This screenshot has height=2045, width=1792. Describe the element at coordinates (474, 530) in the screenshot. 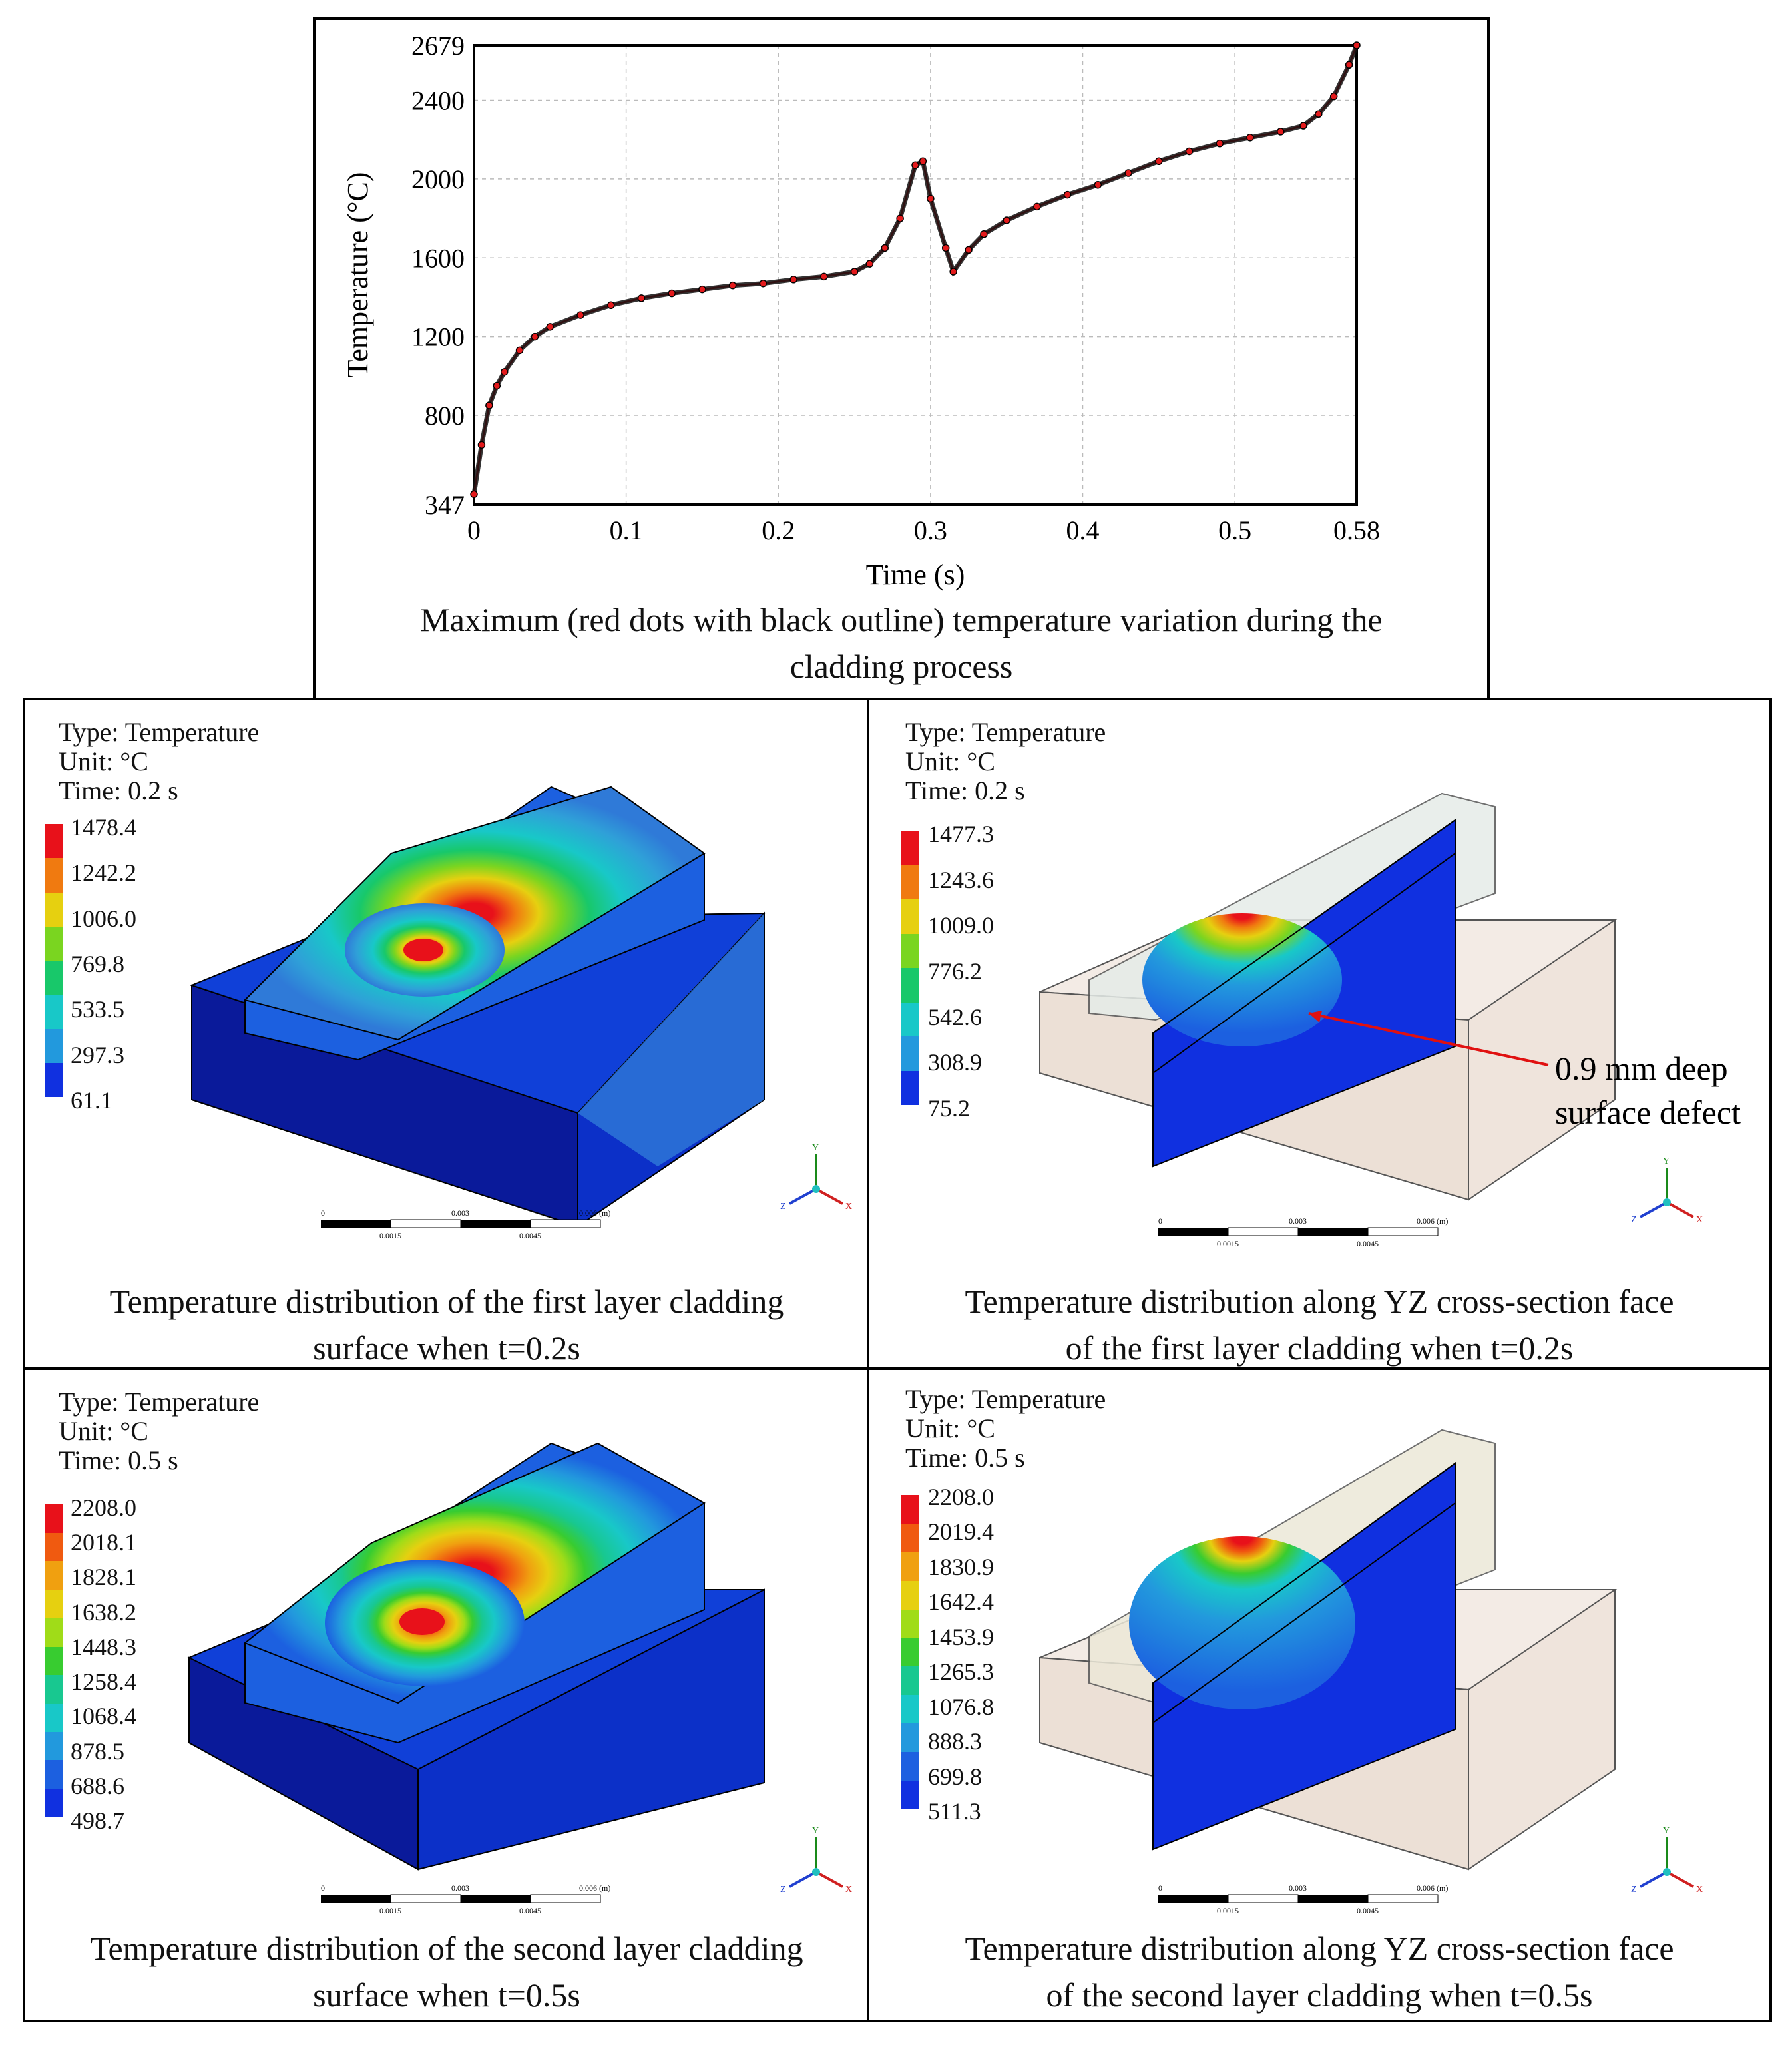

I see `x-tick-label: 0` at that location.